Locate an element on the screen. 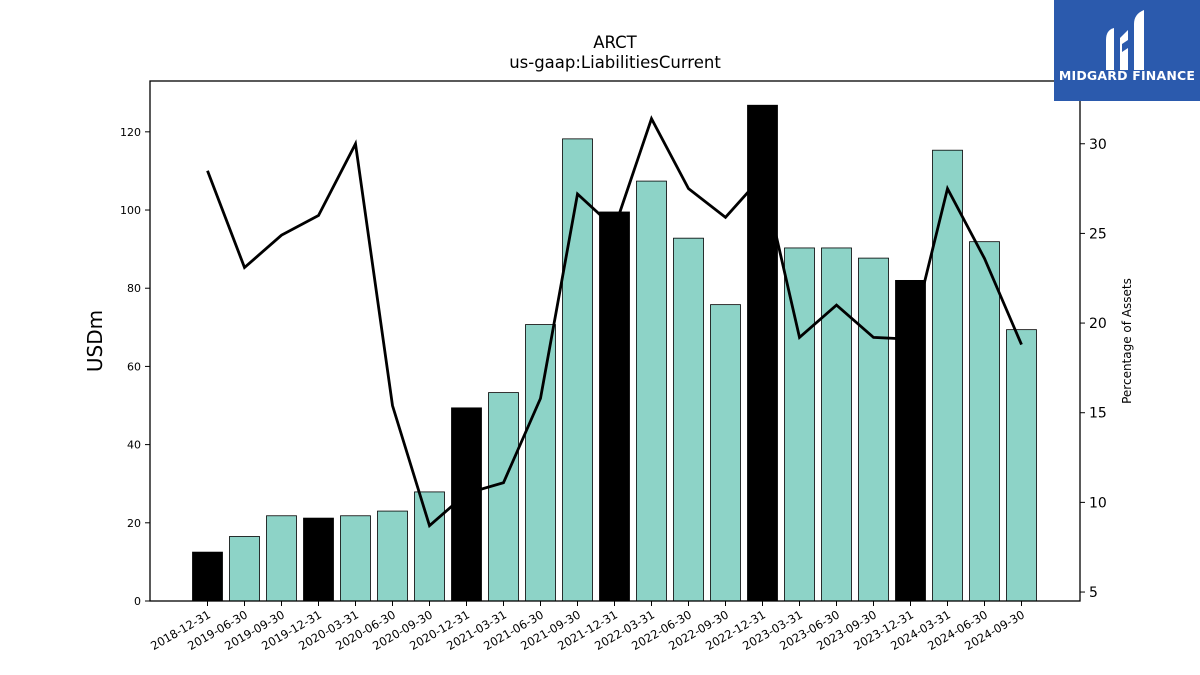 Image resolution: width=1200 pixels, height=675 pixels. y2-tick-label: 20 is located at coordinates (1098, 324).